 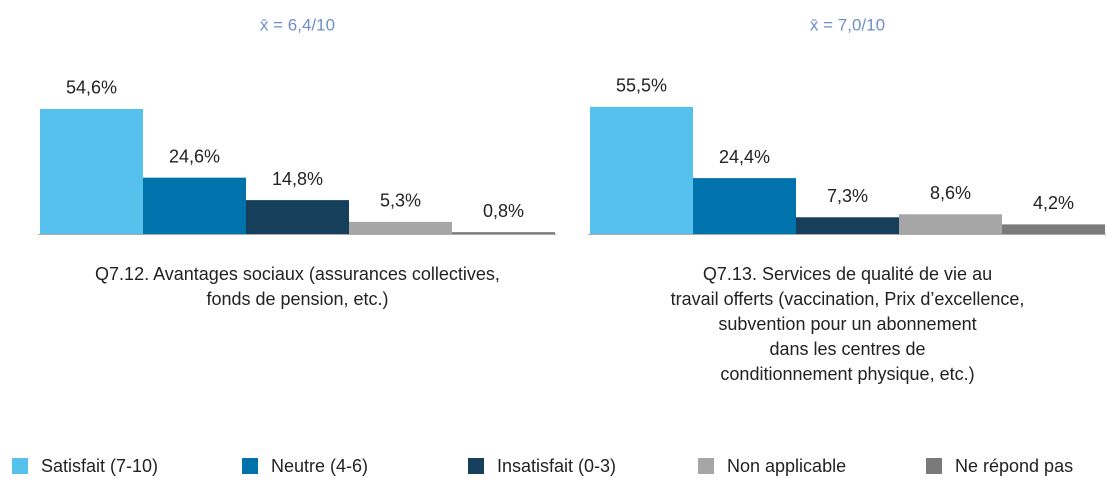 I want to click on value-label: 5,3%, so click(x=400, y=201).